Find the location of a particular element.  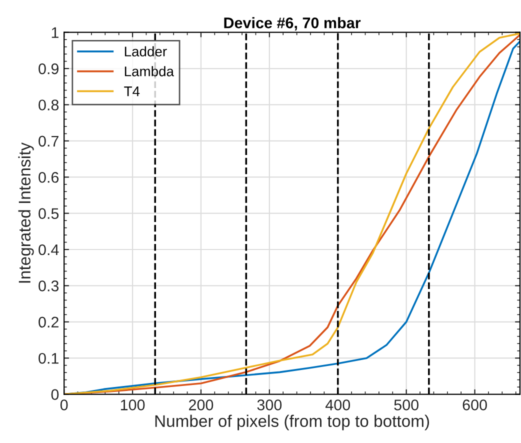

y-tick-label: 0.7 is located at coordinates (48, 141).